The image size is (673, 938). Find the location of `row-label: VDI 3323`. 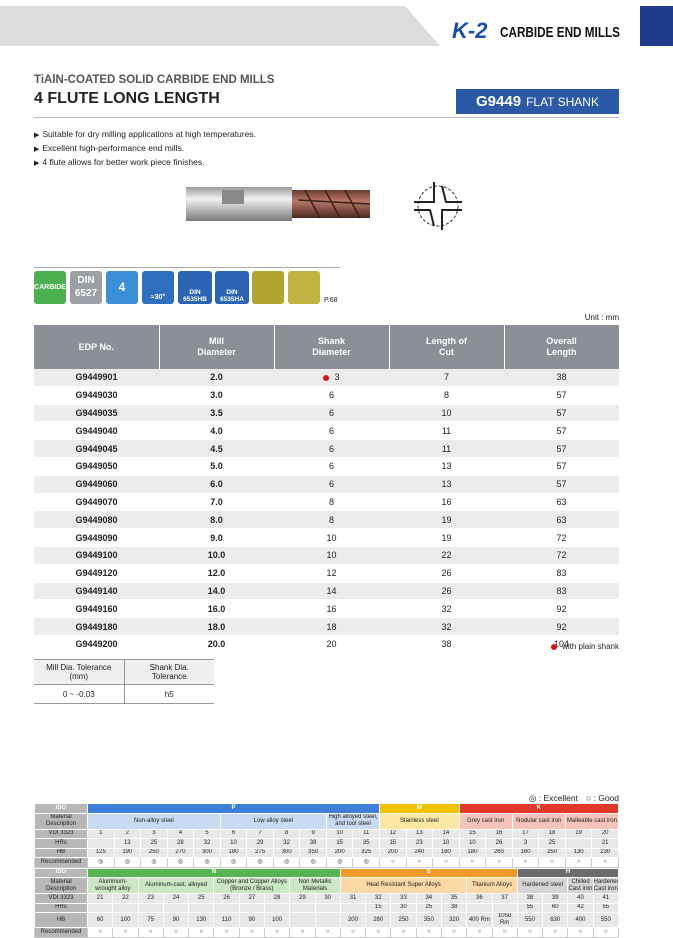

row-label: VDI 3323 is located at coordinates (61, 833).